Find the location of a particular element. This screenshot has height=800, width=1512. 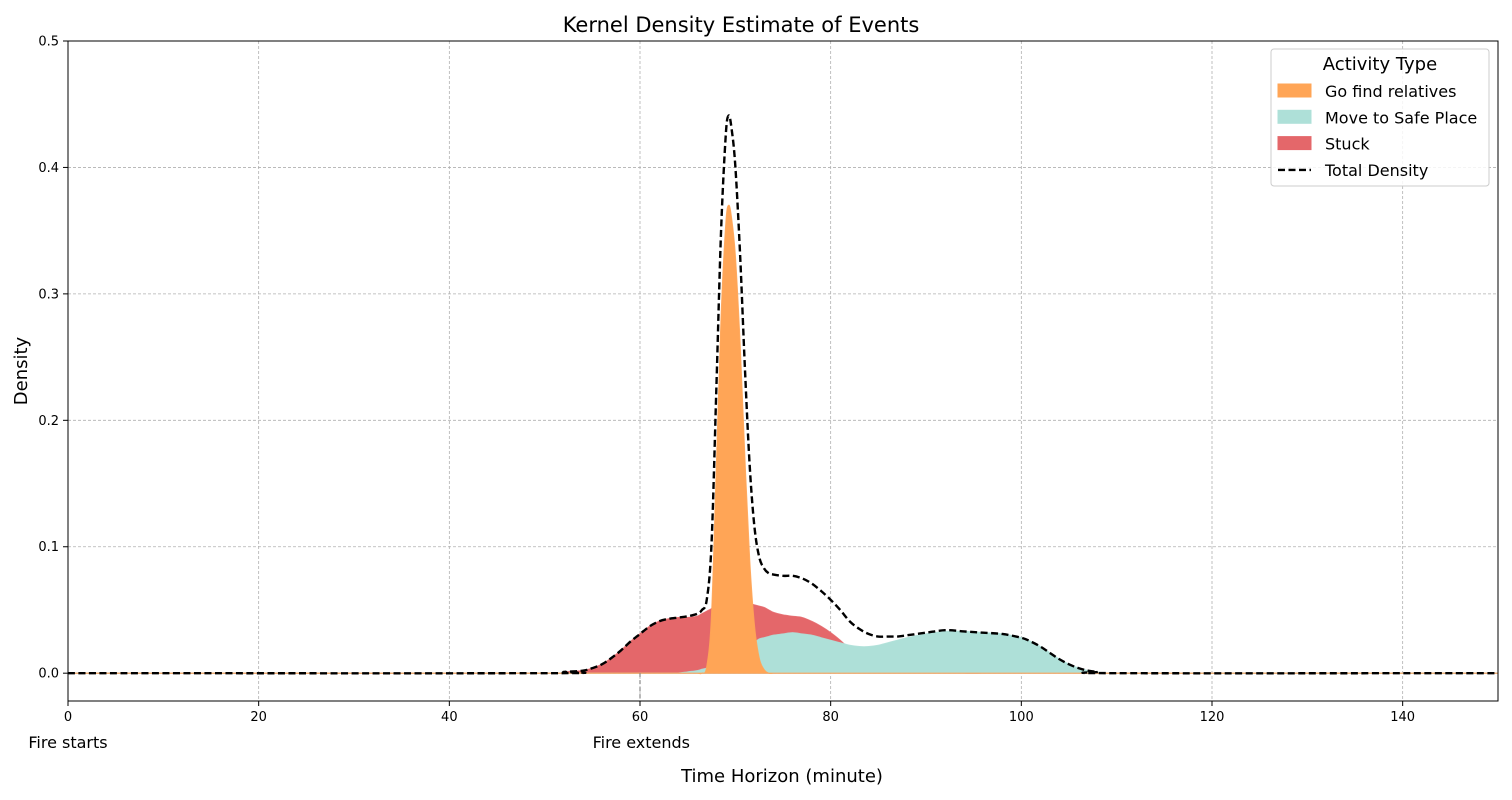

x-axis-label: Time Horizon (minute) is located at coordinates (781, 776).